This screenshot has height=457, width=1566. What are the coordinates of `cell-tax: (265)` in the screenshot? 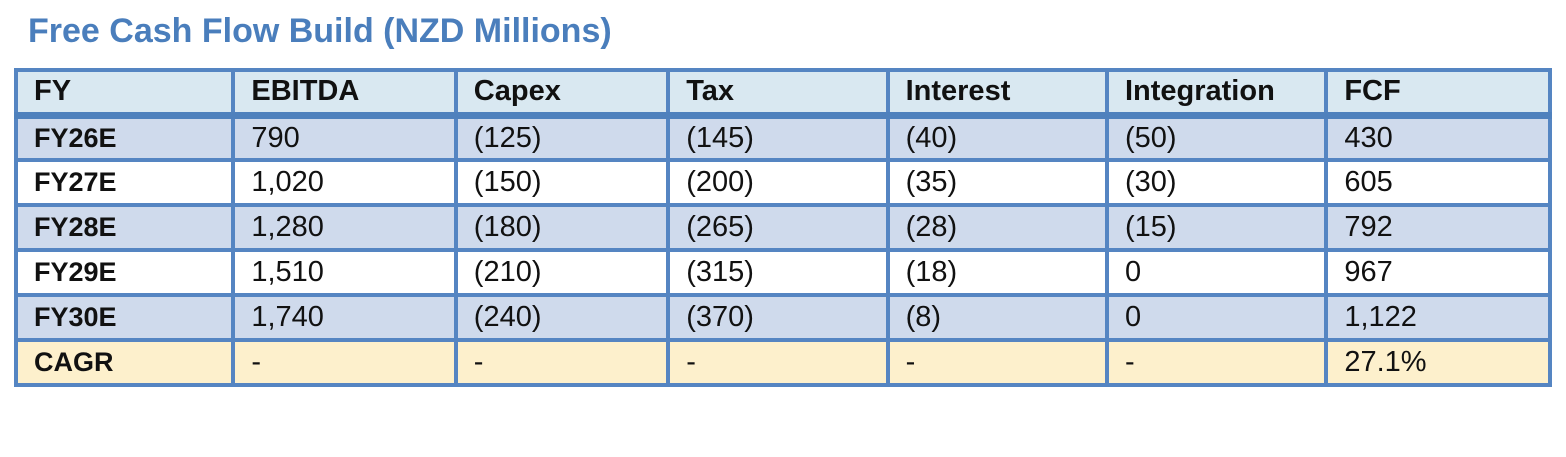 It's located at (778, 227).